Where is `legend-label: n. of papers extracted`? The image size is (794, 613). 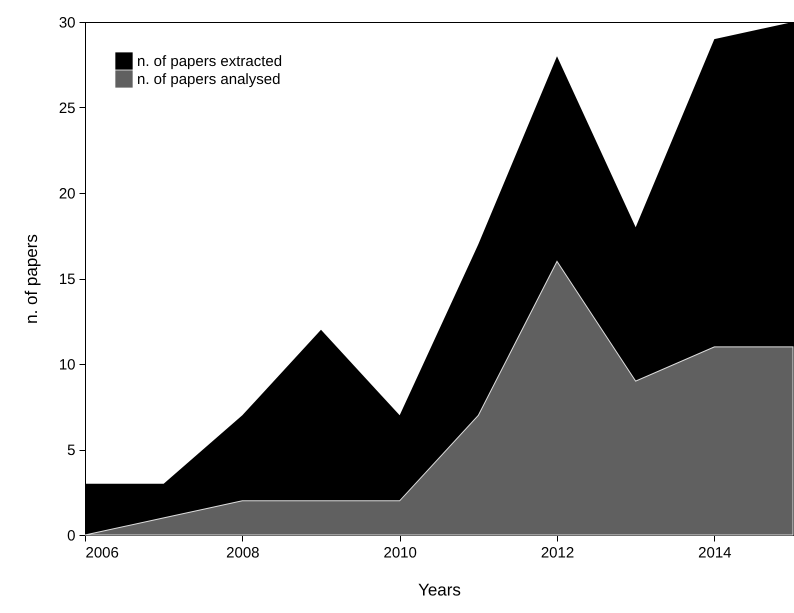
legend-label: n. of papers extracted is located at coordinates (209, 61).